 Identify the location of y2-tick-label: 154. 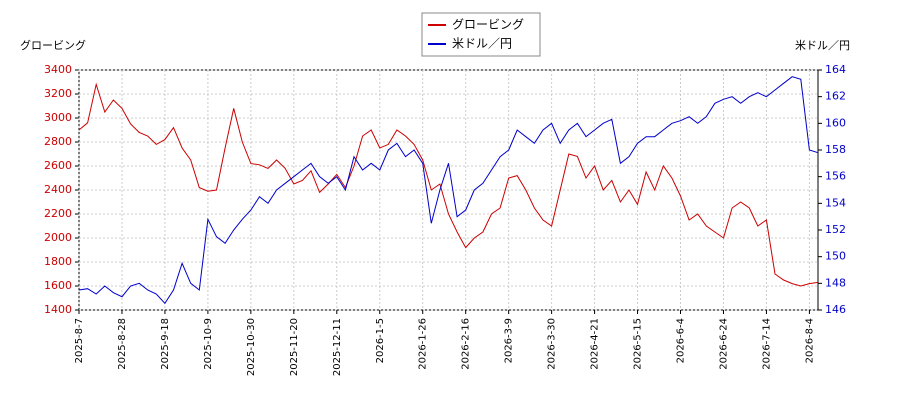
(835, 202).